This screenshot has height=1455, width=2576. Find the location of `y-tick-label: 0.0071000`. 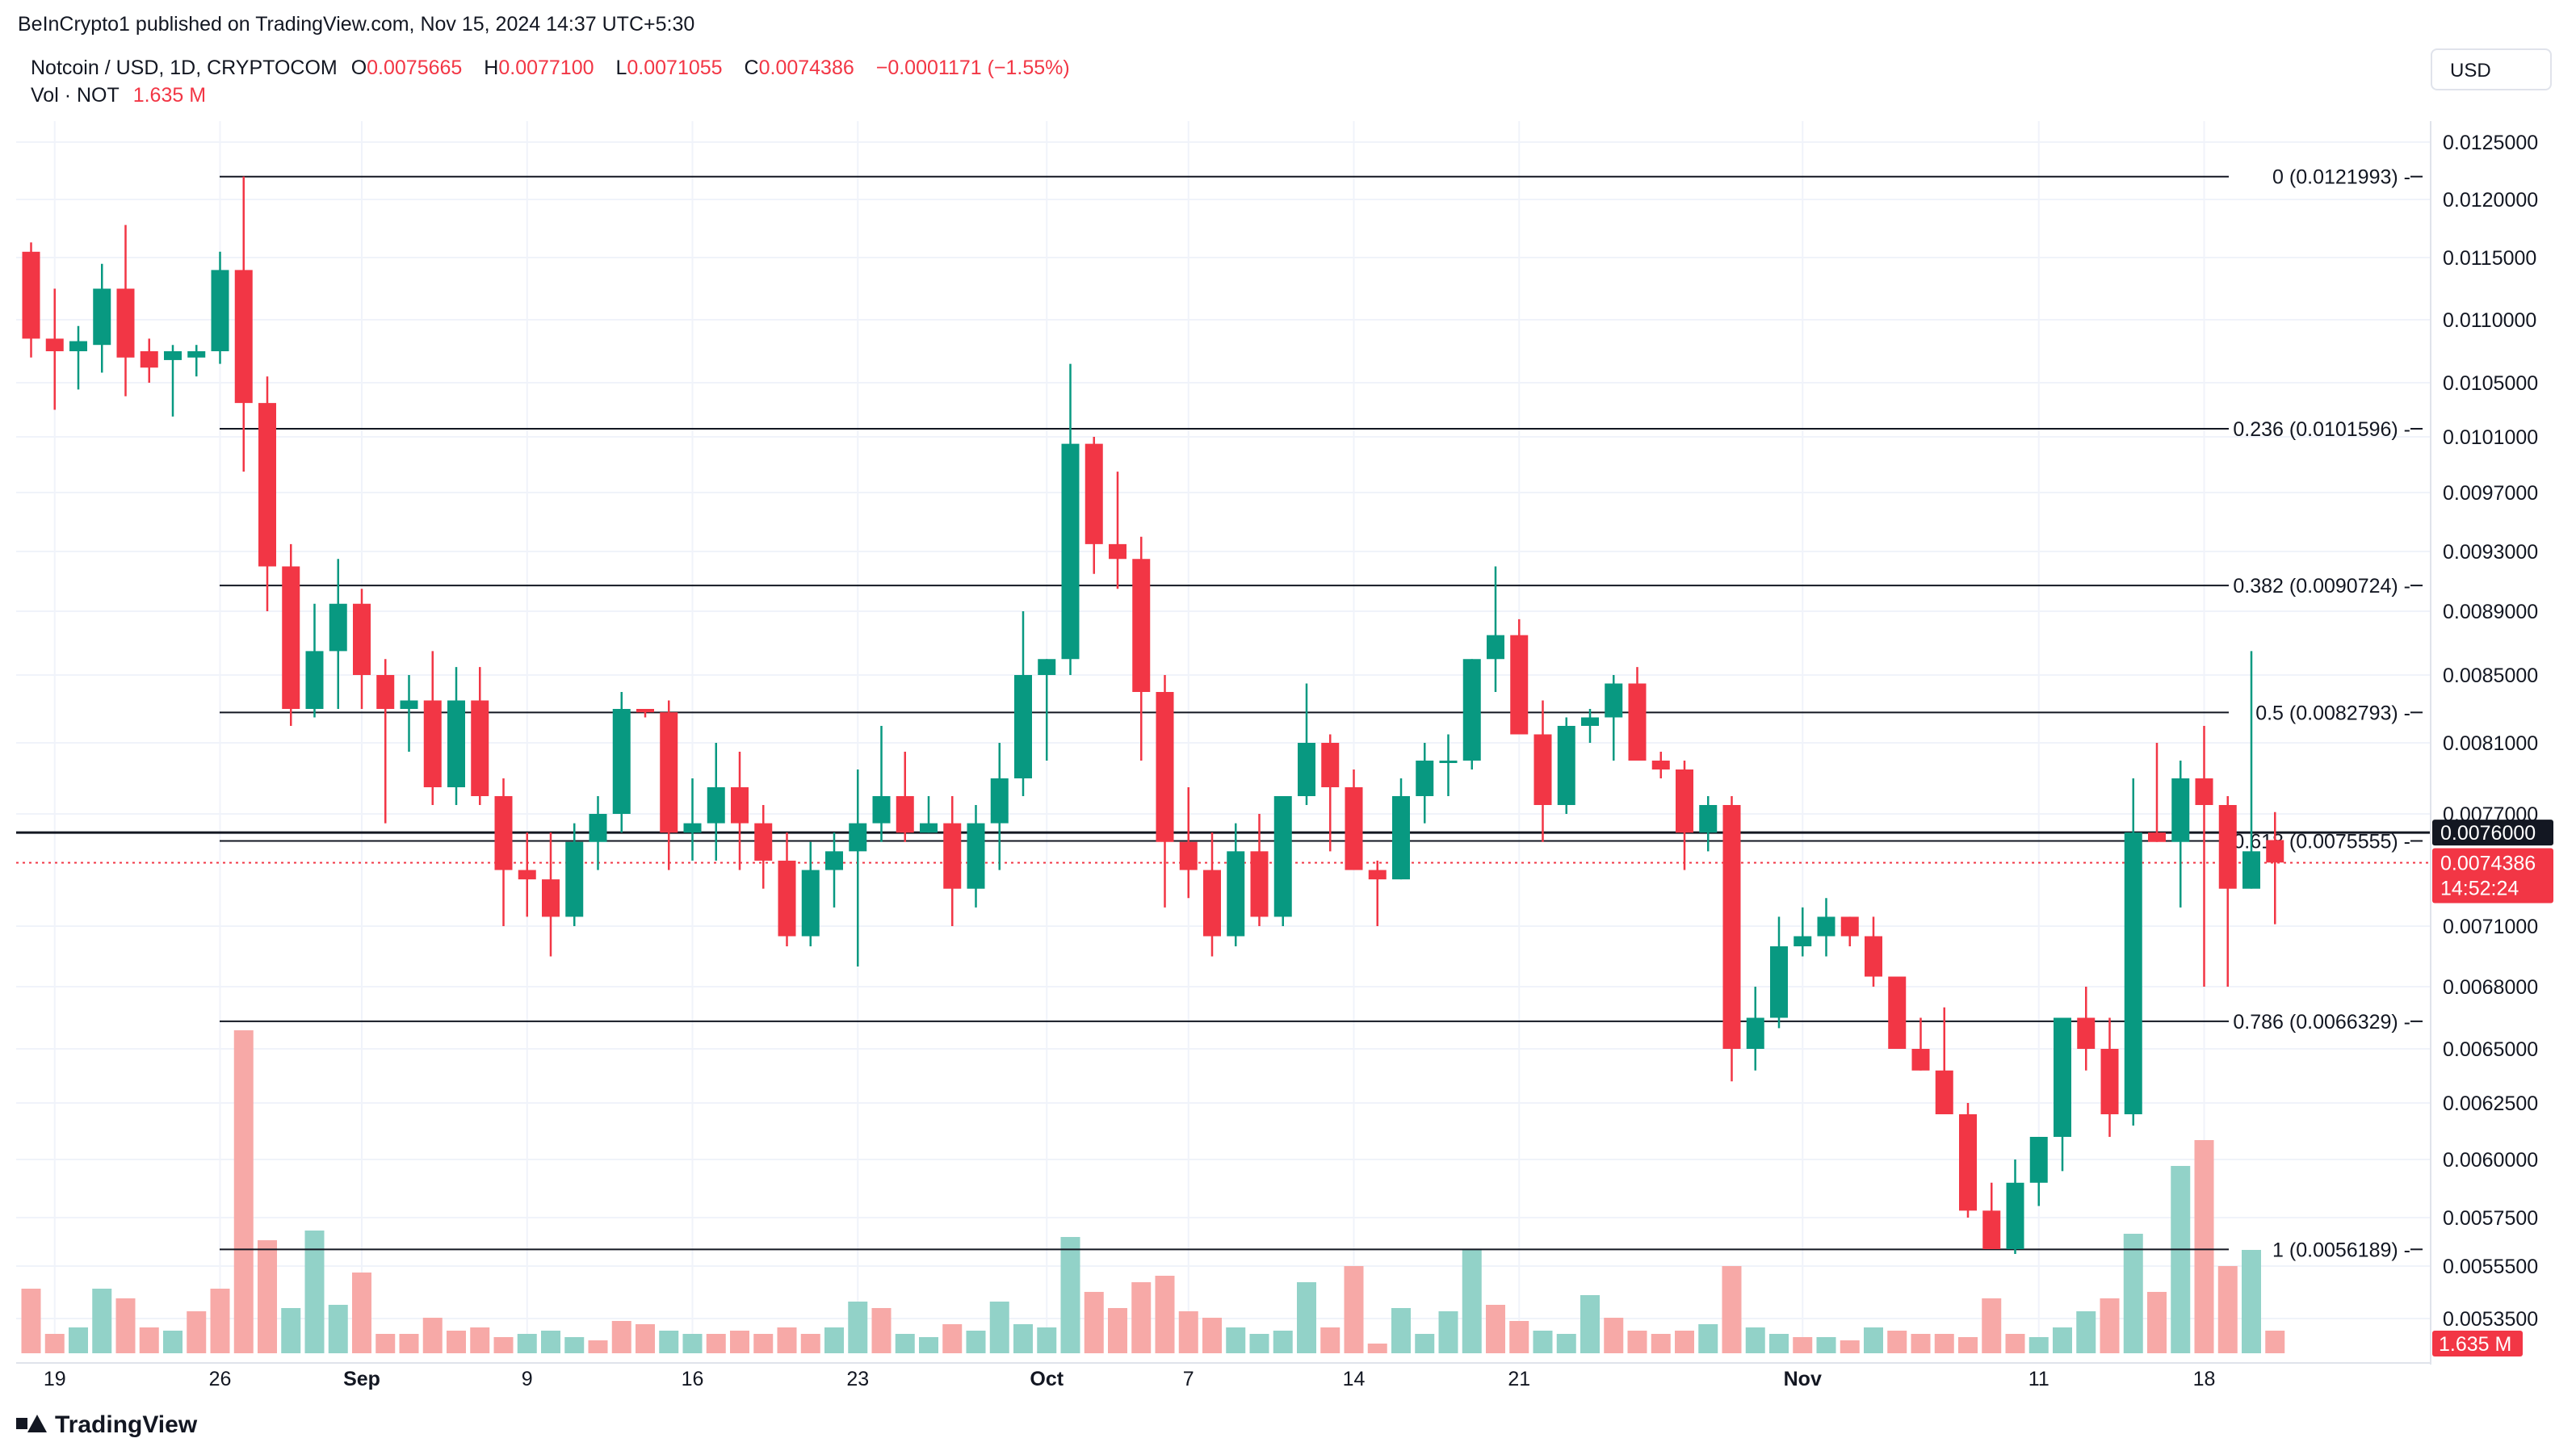

y-tick-label: 0.0071000 is located at coordinates (2490, 927).